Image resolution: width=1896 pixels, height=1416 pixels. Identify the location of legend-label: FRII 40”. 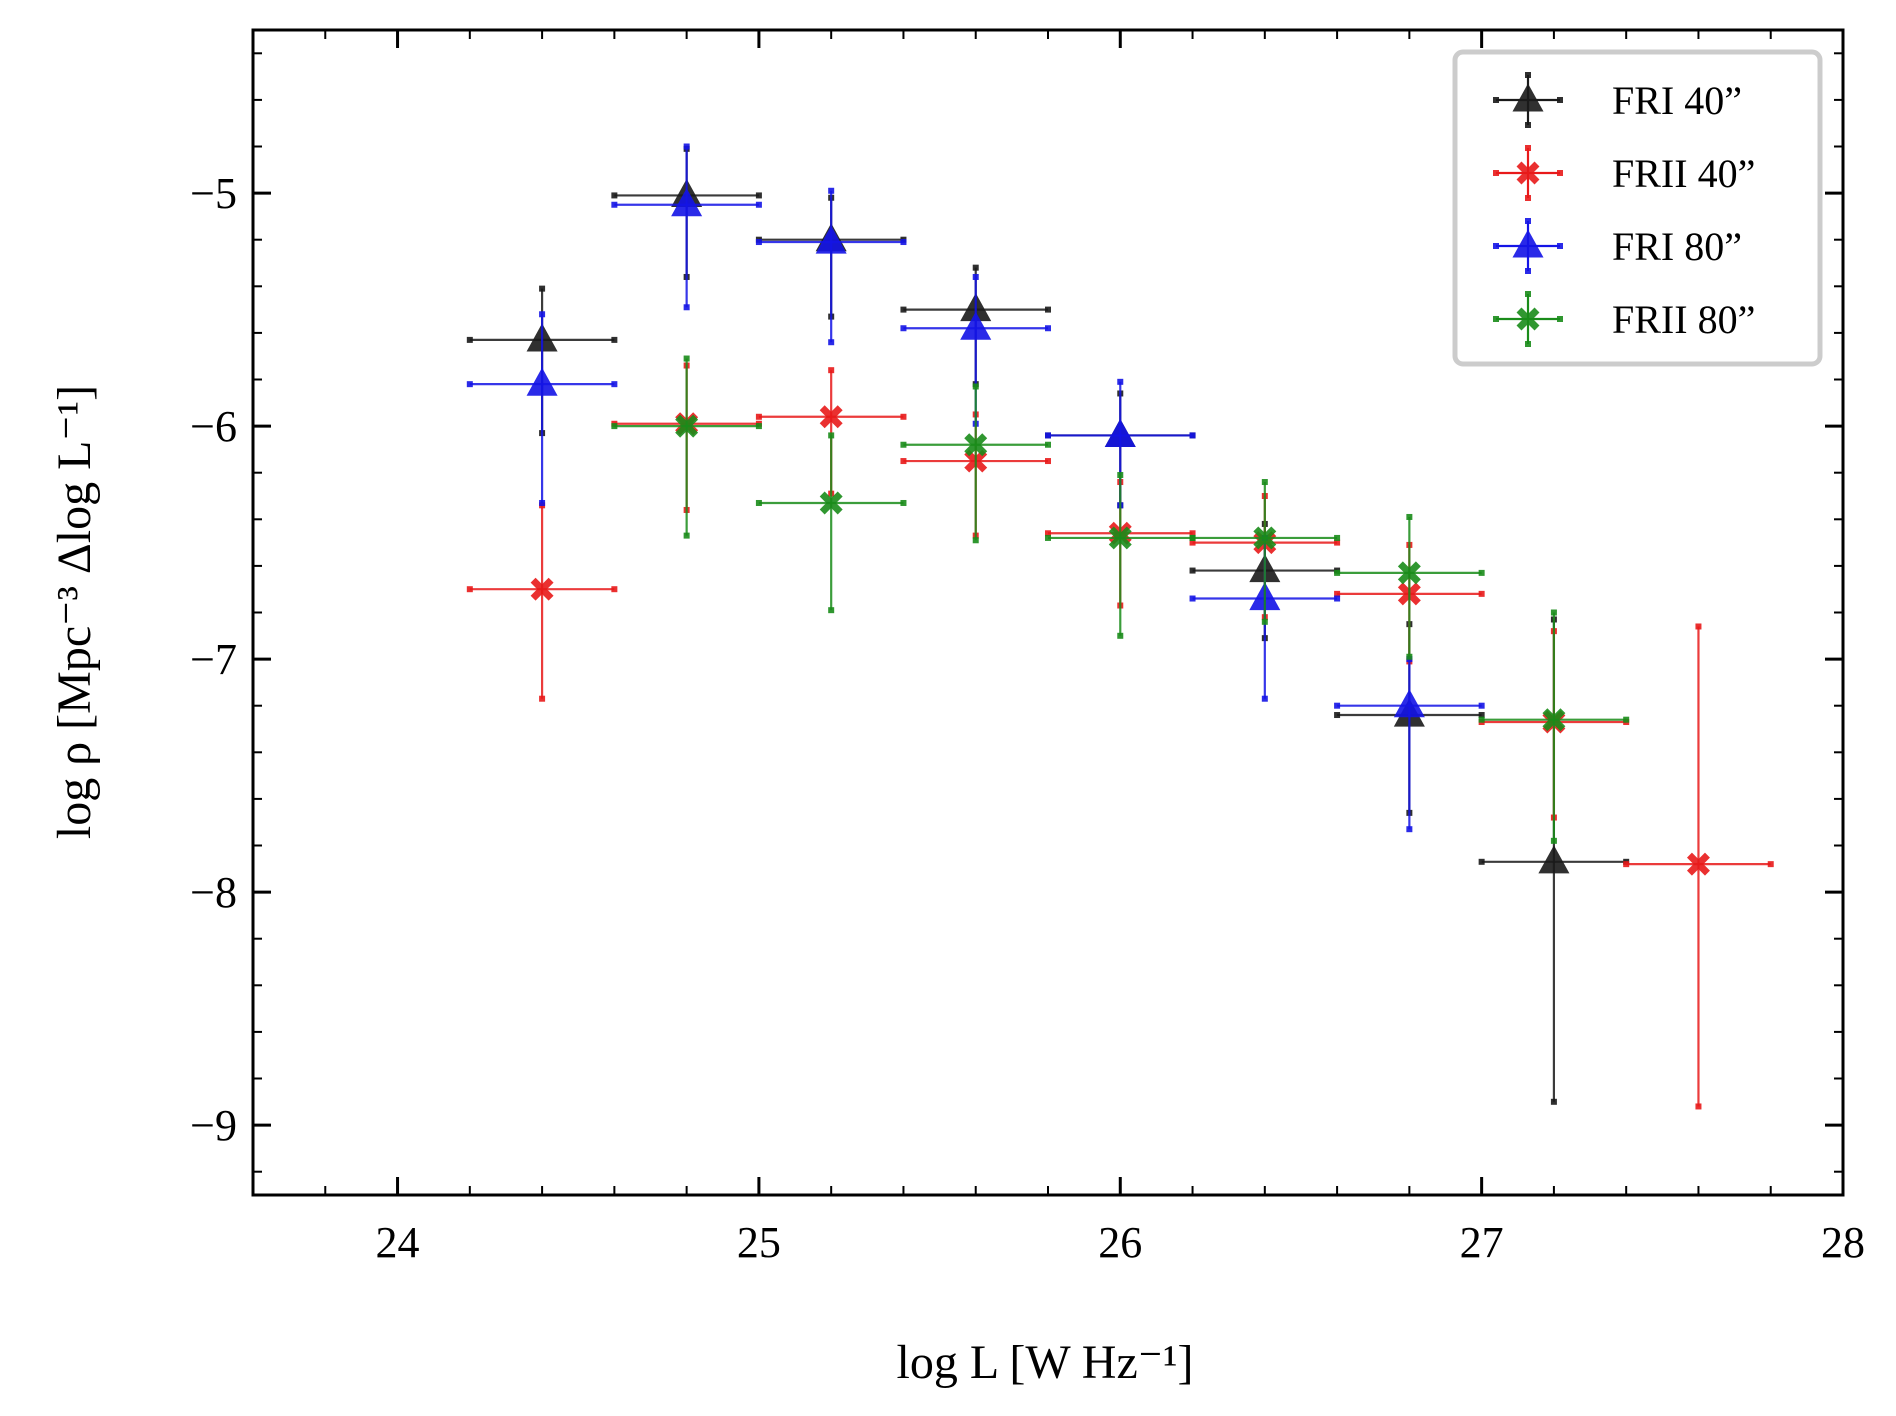
(1683, 173).